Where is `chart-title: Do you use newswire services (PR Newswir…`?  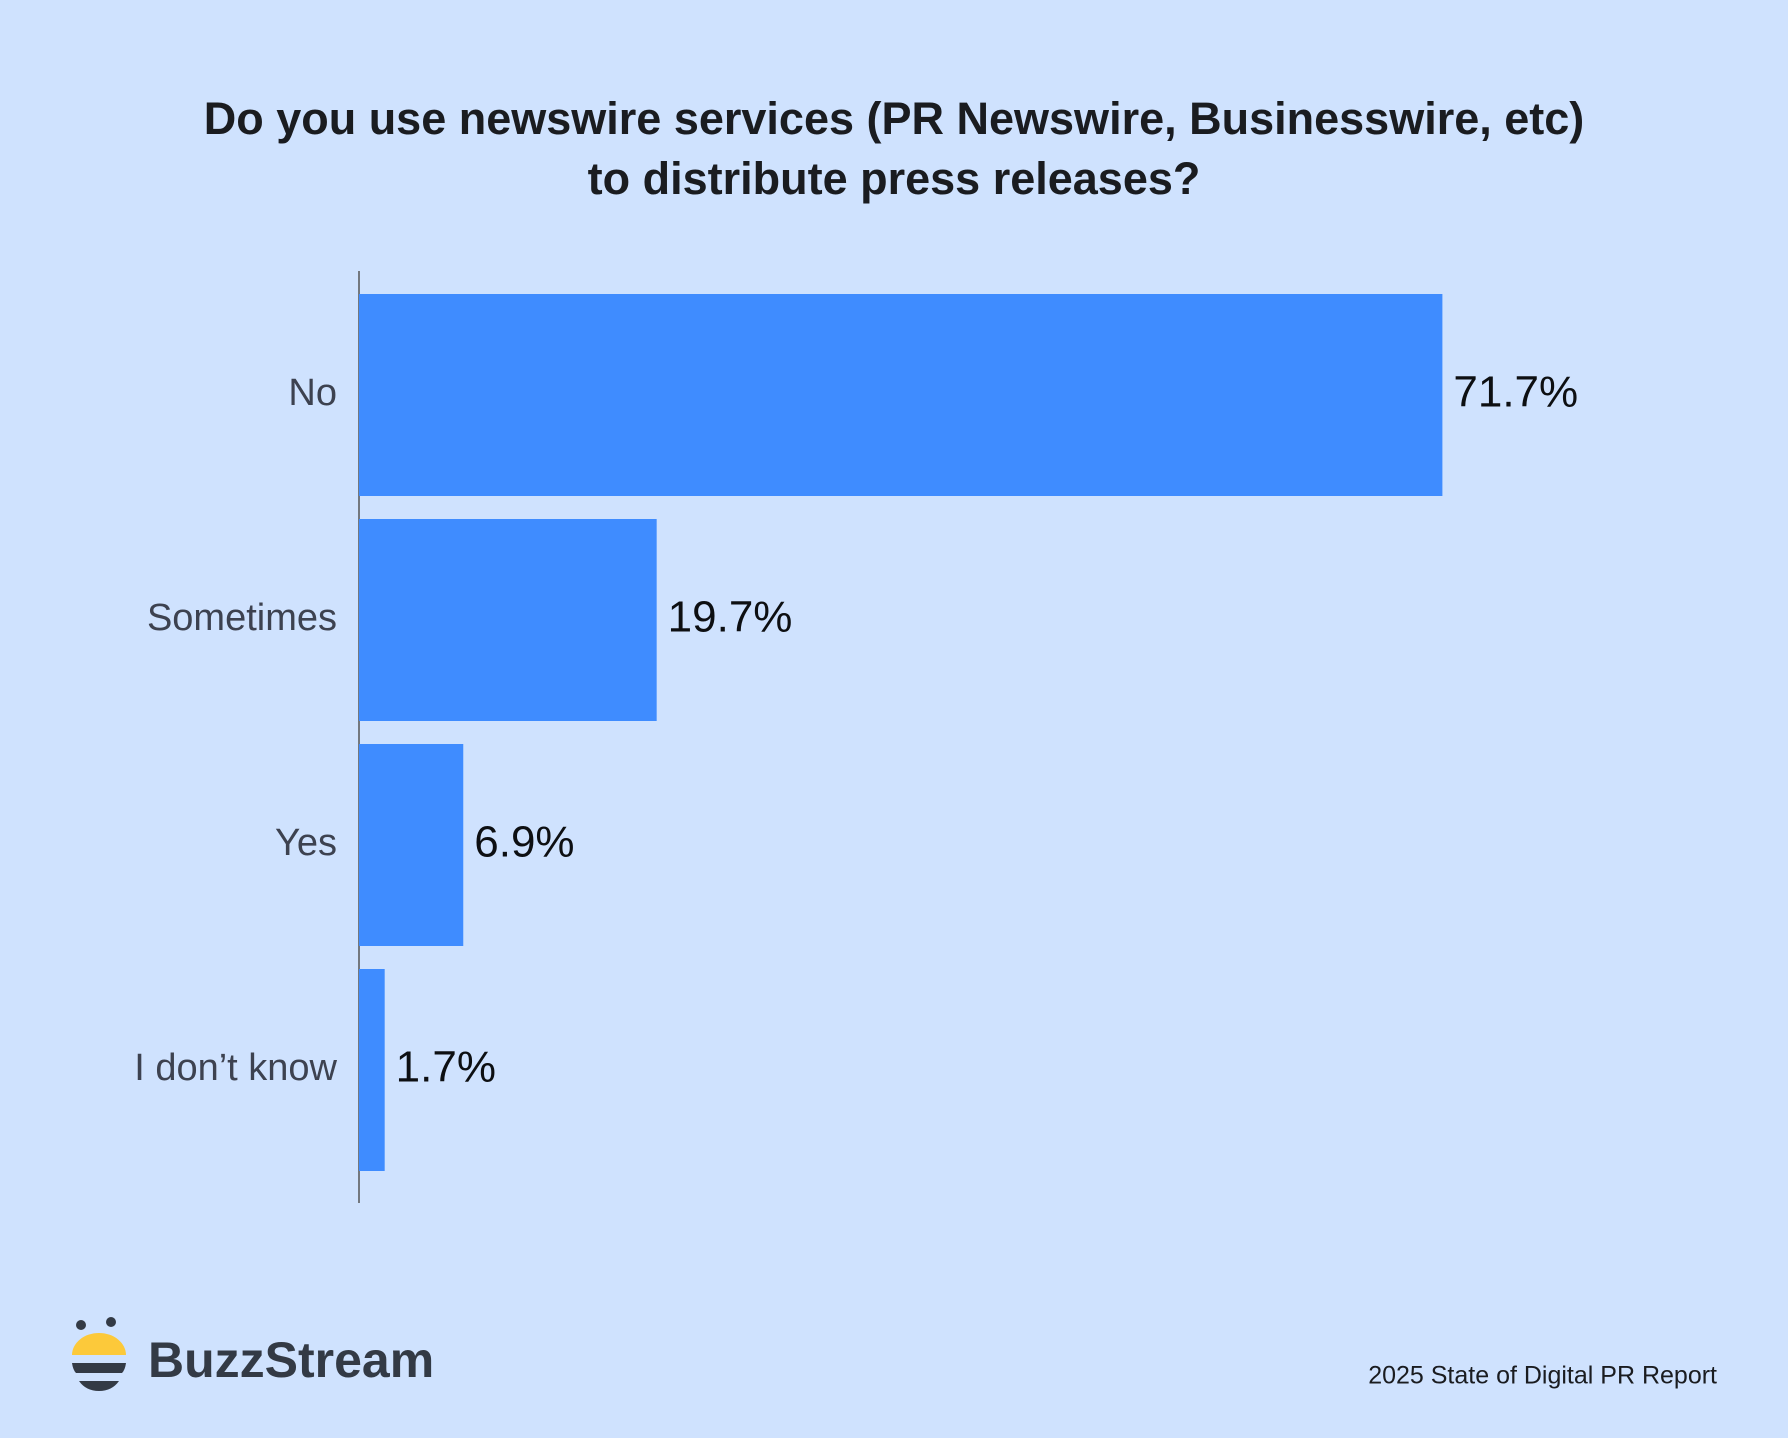
chart-title: Do you use newswire services (PR Newswir… is located at coordinates (894, 118).